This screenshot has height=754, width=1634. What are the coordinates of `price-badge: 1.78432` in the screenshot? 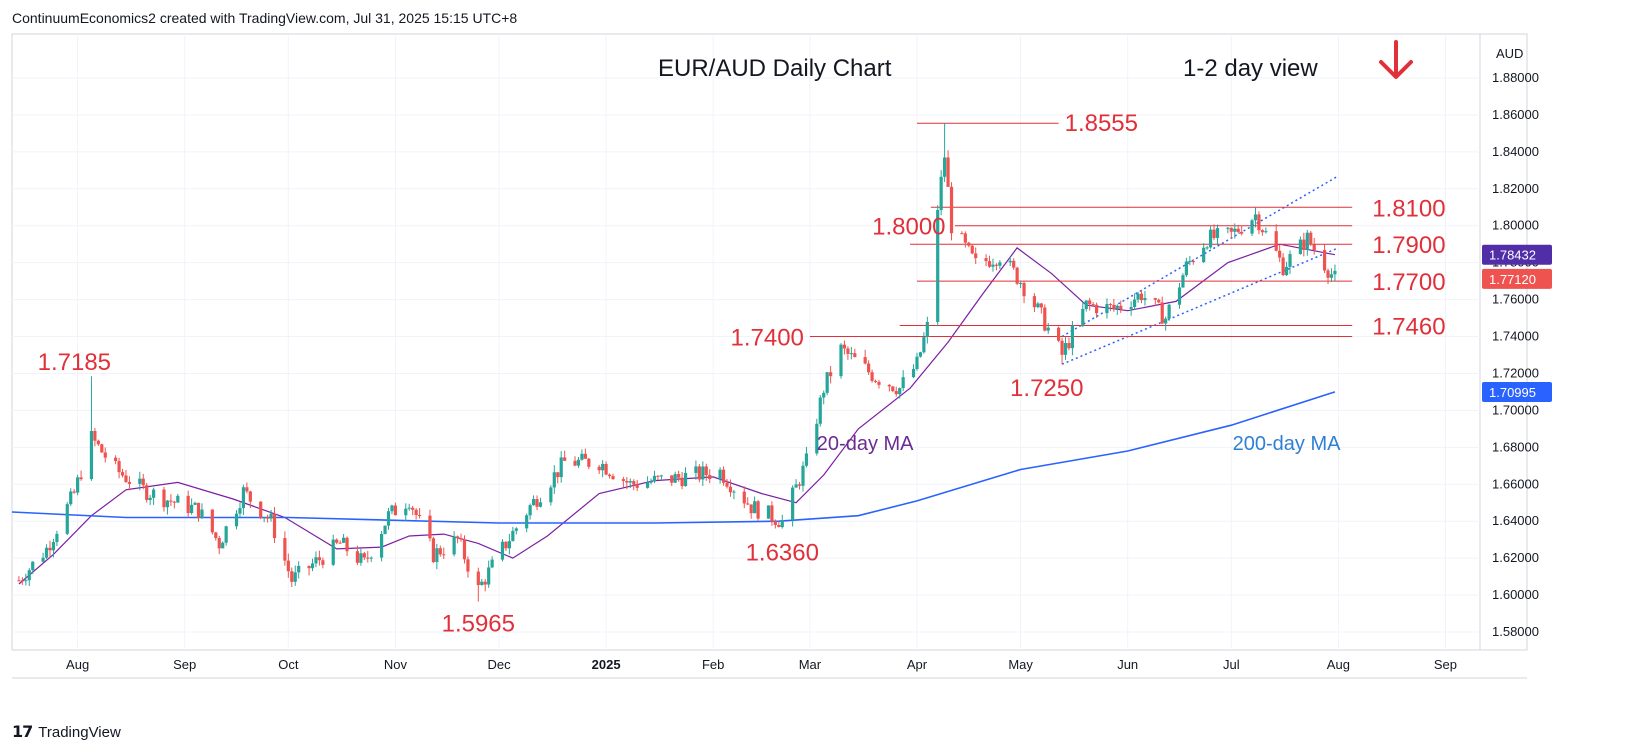 It's located at (1512, 255).